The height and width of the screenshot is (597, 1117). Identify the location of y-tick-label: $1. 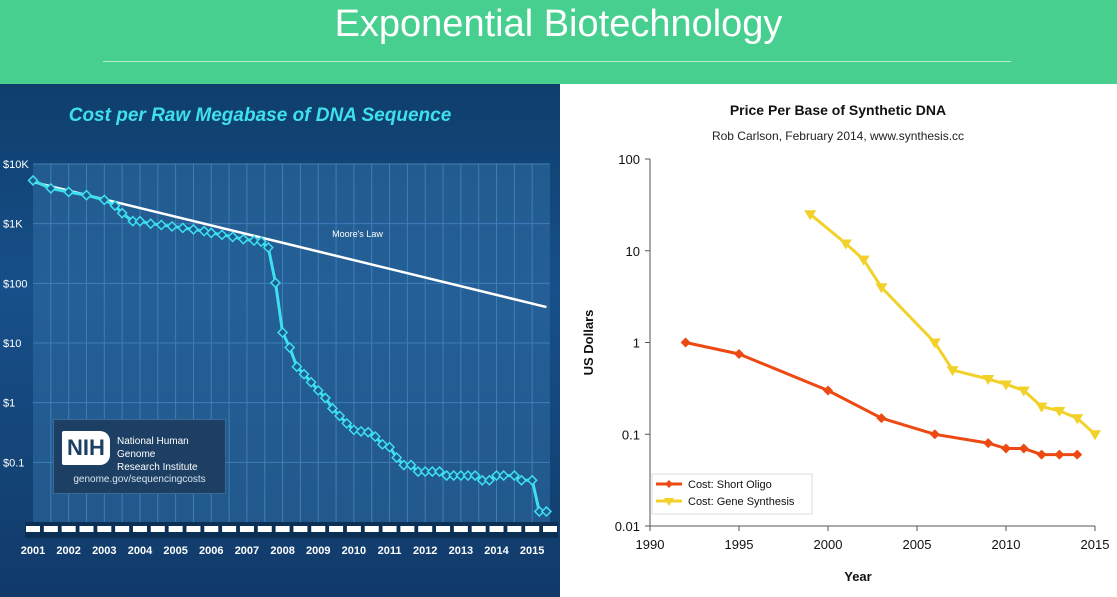
(9, 404).